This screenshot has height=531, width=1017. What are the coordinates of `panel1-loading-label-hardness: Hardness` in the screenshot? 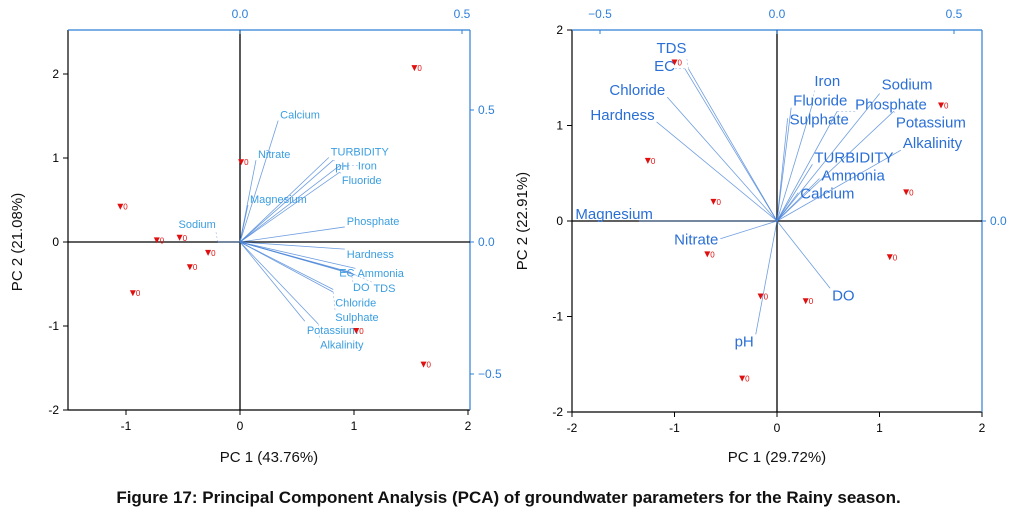 It's located at (371, 255).